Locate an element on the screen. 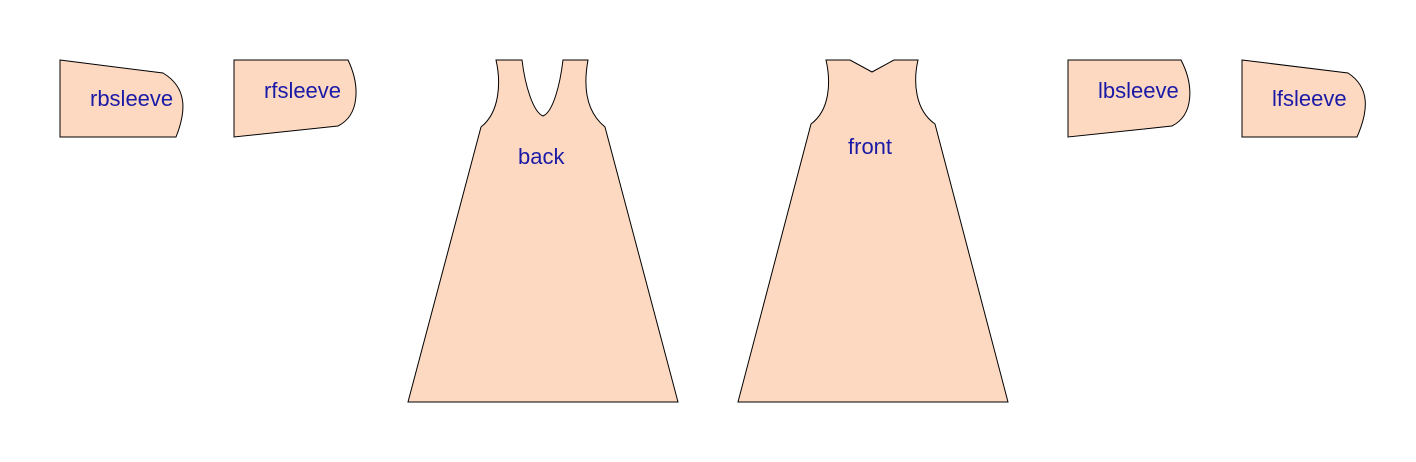  back-shape is located at coordinates (543, 231).